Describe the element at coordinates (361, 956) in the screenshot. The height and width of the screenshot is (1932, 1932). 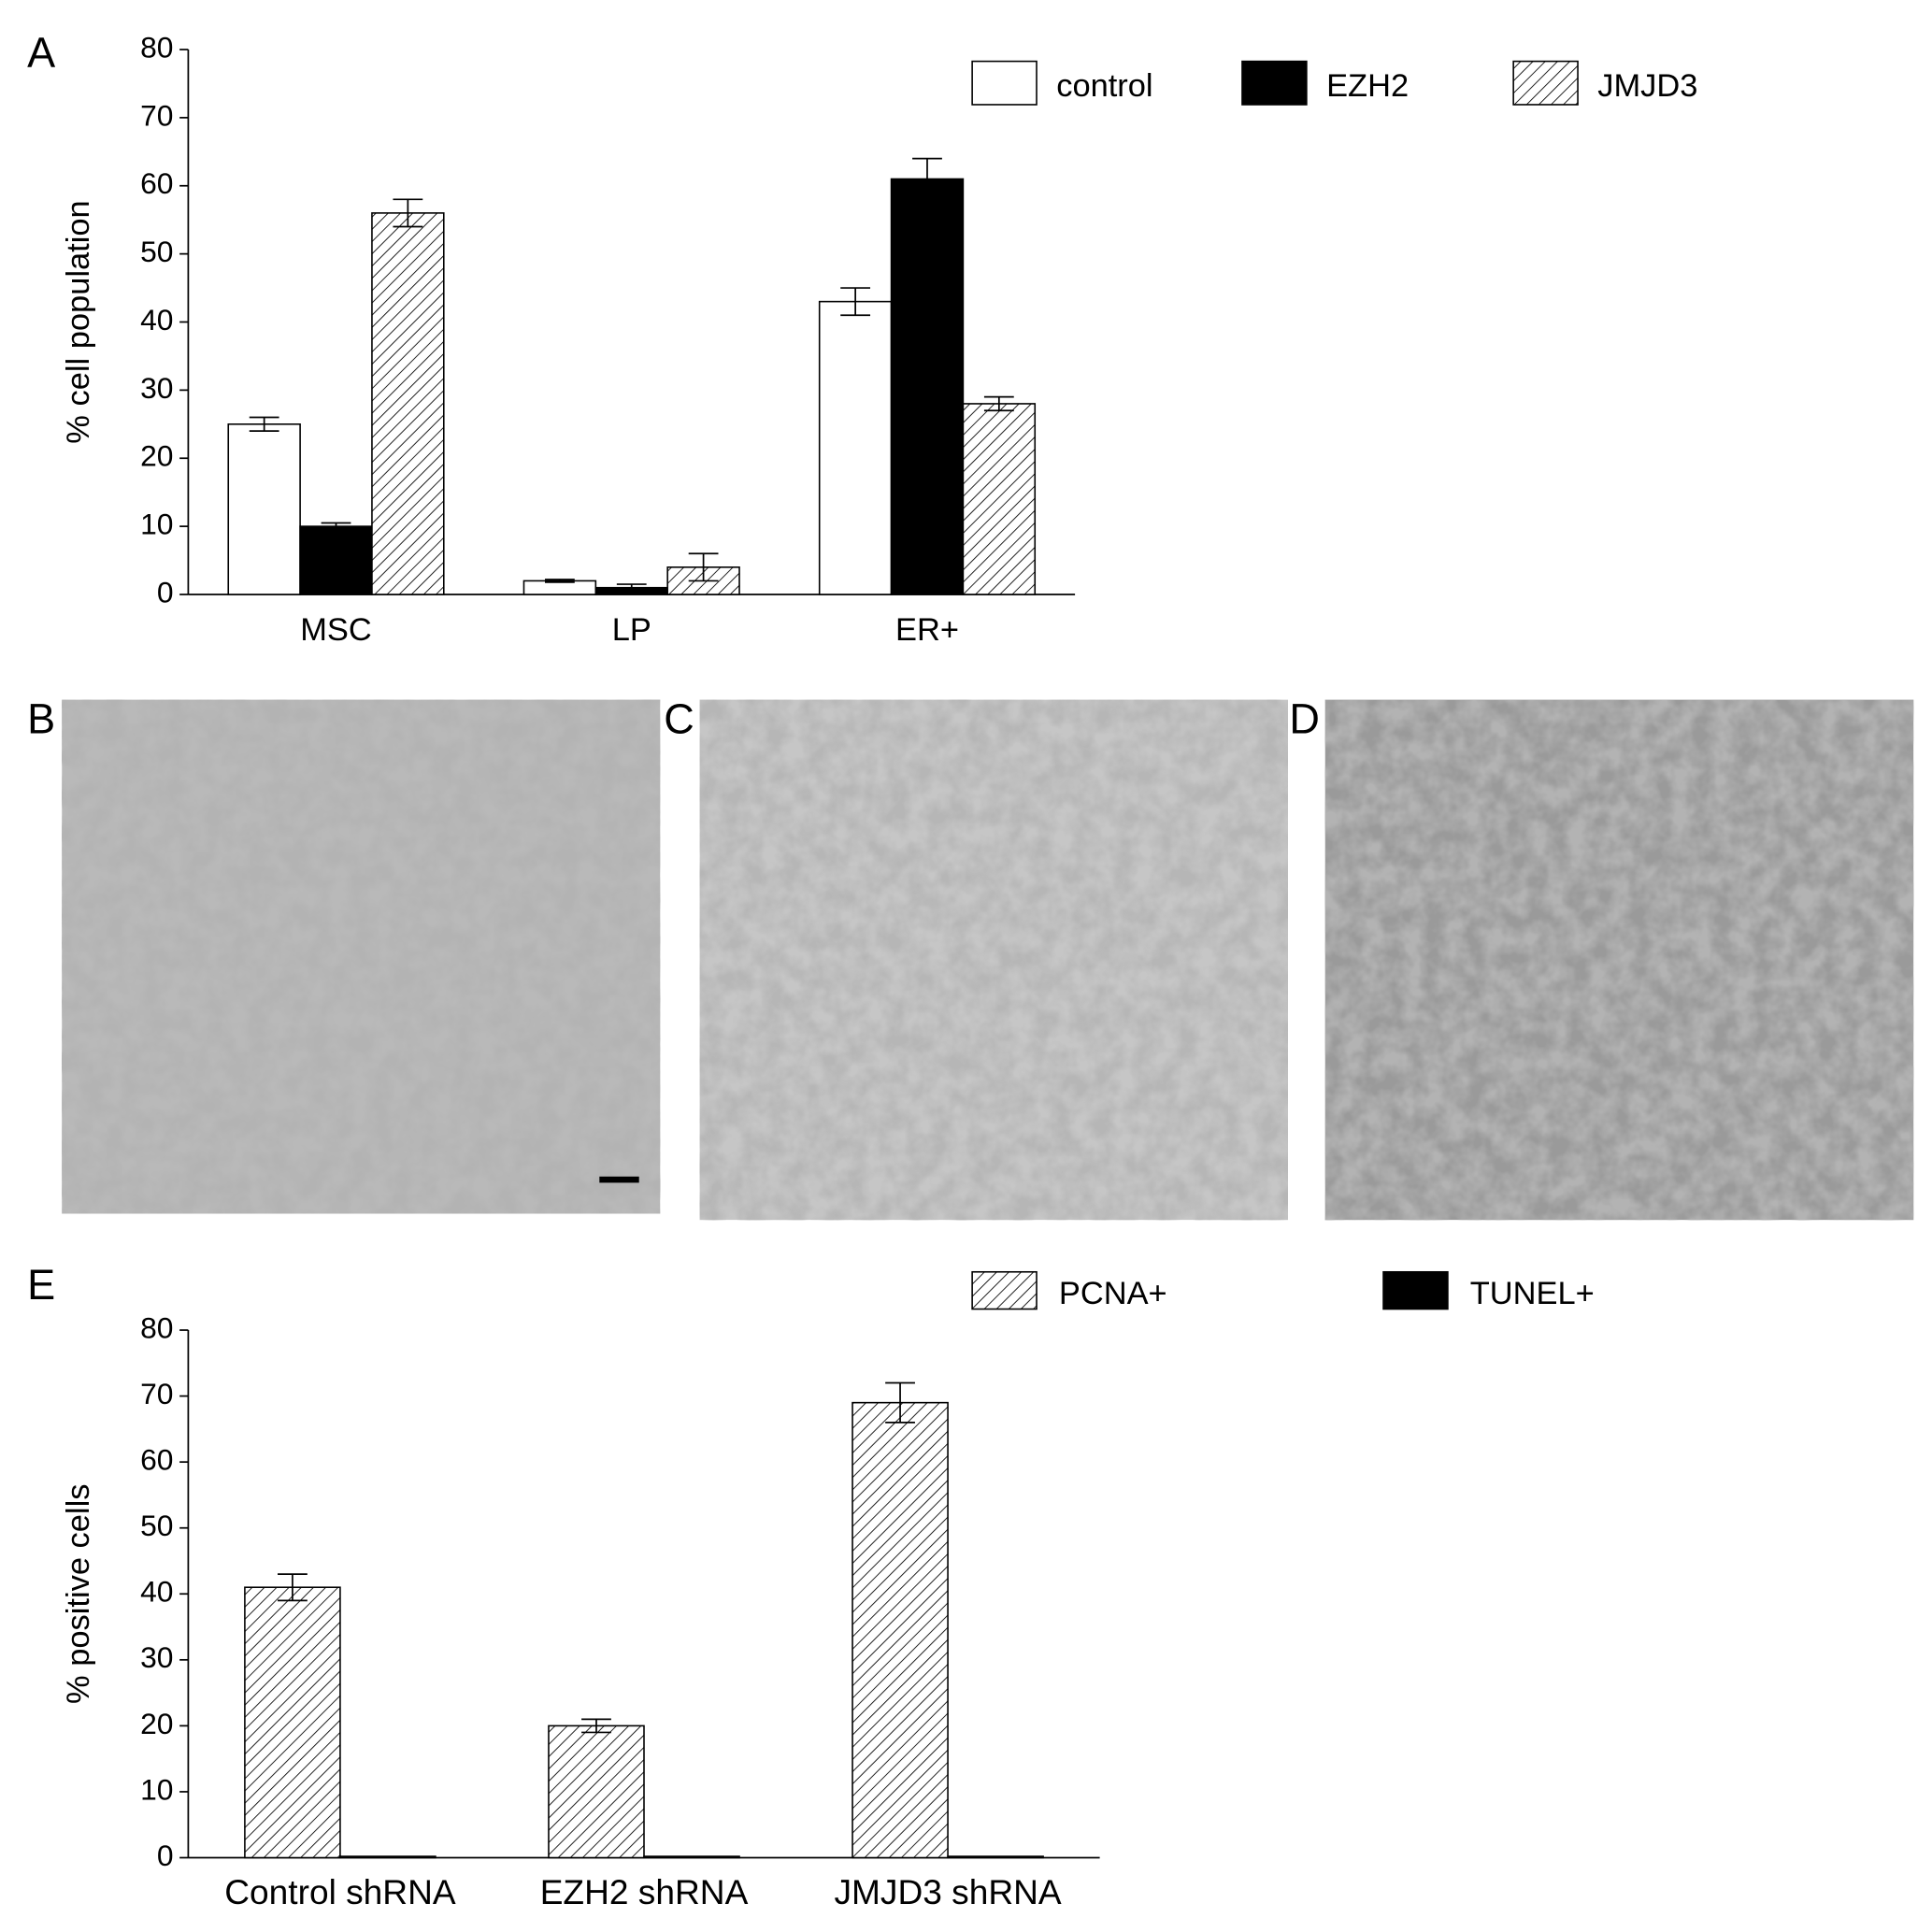
I see `micrograph-b` at that location.